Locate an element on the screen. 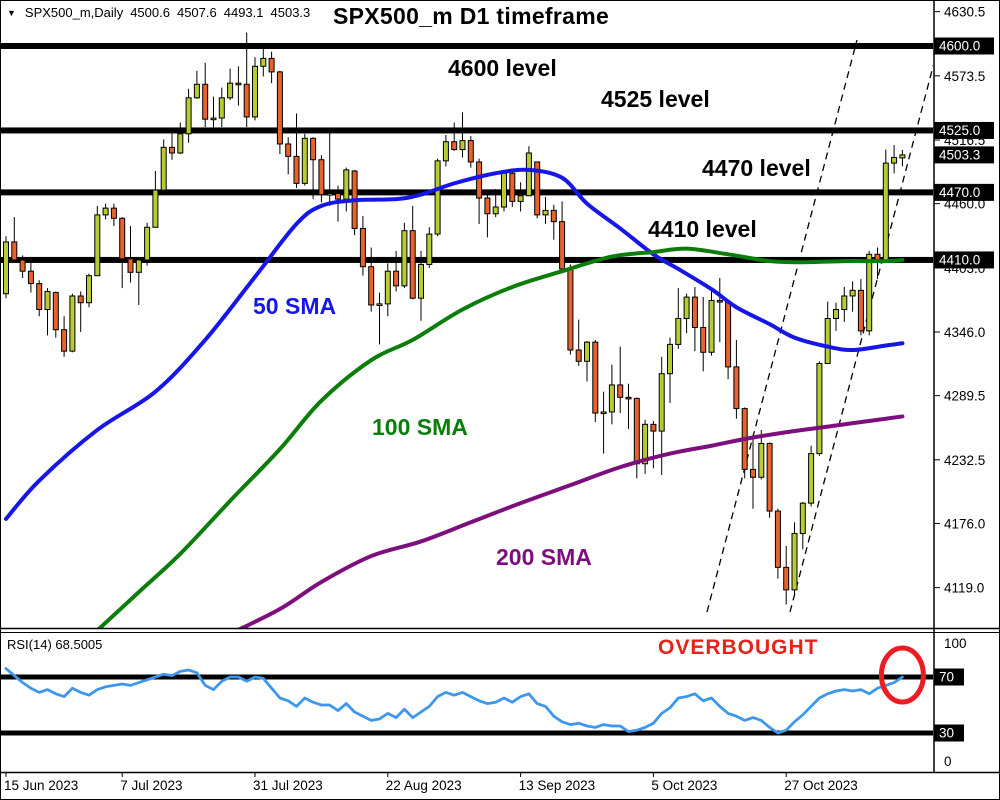 The image size is (1000, 800). symbol-info: ▼ SPX500_m,Daily 4500.6 4507.6 4493.1 4503.3 is located at coordinates (158, 12).